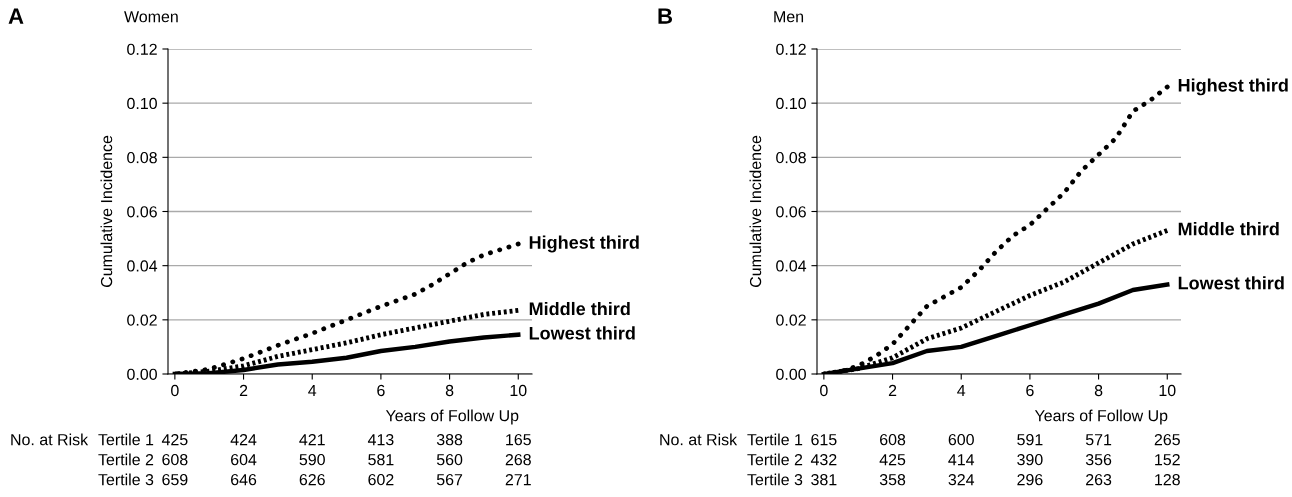  What do you see at coordinates (518, 459) in the screenshot?
I see `text: 268` at bounding box center [518, 459].